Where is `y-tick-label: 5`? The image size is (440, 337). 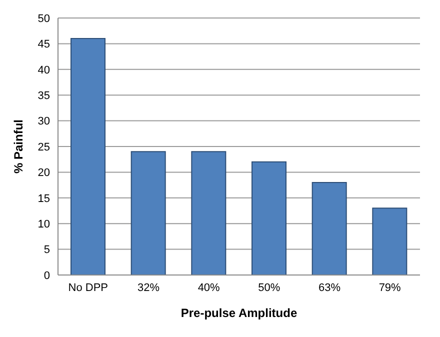
y-tick-label: 5 is located at coordinates (47, 250).